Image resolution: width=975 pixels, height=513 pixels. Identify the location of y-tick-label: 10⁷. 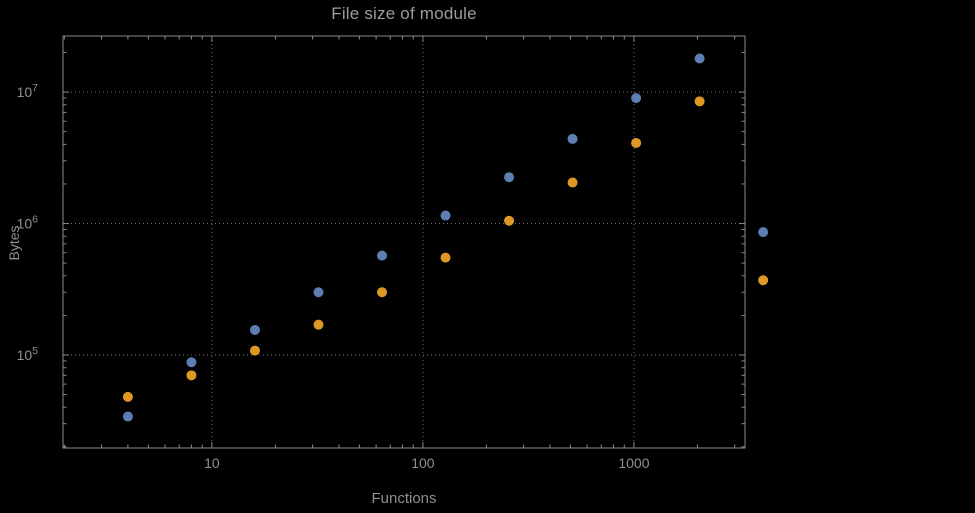
(28, 91).